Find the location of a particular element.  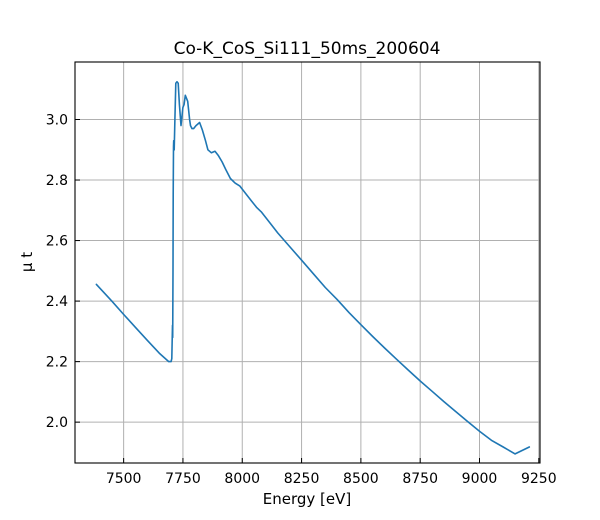

x-tick-labels: 7500 7750 8000 8250 8500 8750 9000 9250 is located at coordinates (331, 479).